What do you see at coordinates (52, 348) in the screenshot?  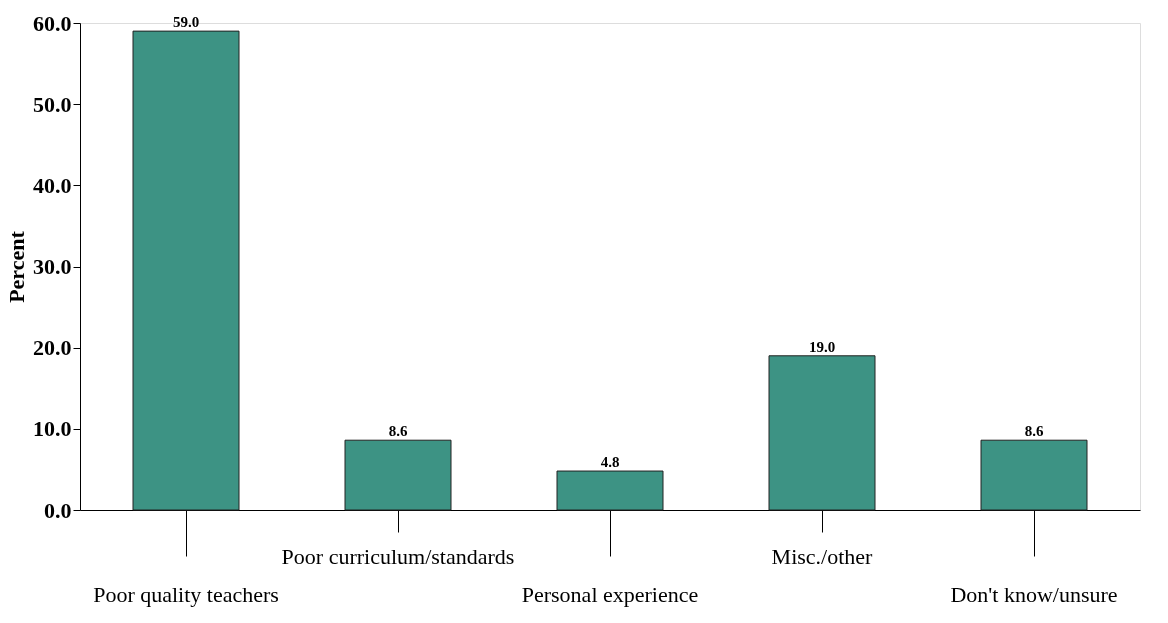 I see `y-tick-label: 20.0` at bounding box center [52, 348].